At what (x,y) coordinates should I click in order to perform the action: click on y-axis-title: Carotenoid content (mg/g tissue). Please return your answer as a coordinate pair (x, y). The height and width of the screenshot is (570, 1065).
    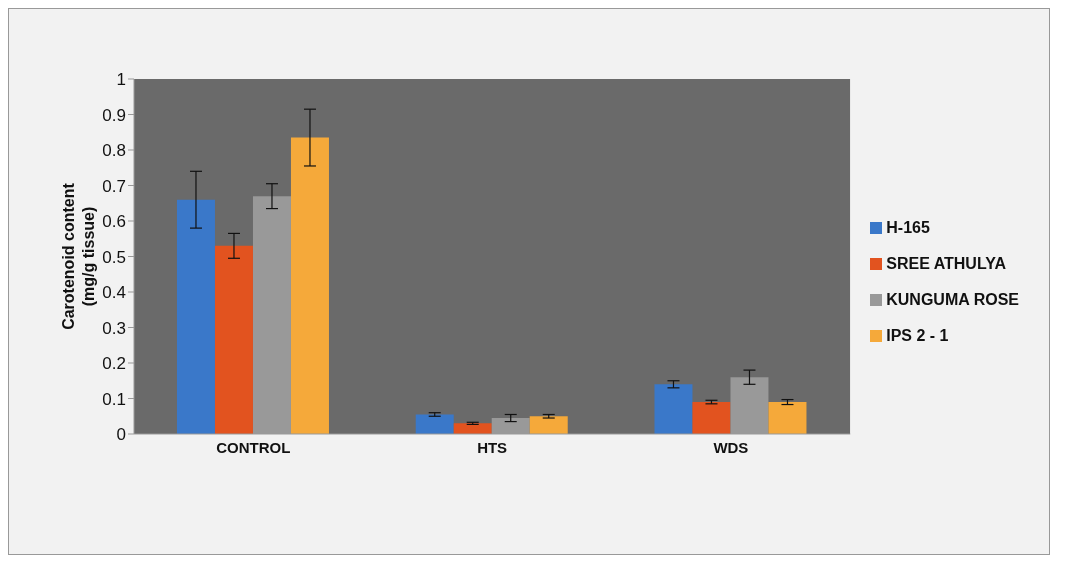
    Looking at the image, I should click on (78, 256).